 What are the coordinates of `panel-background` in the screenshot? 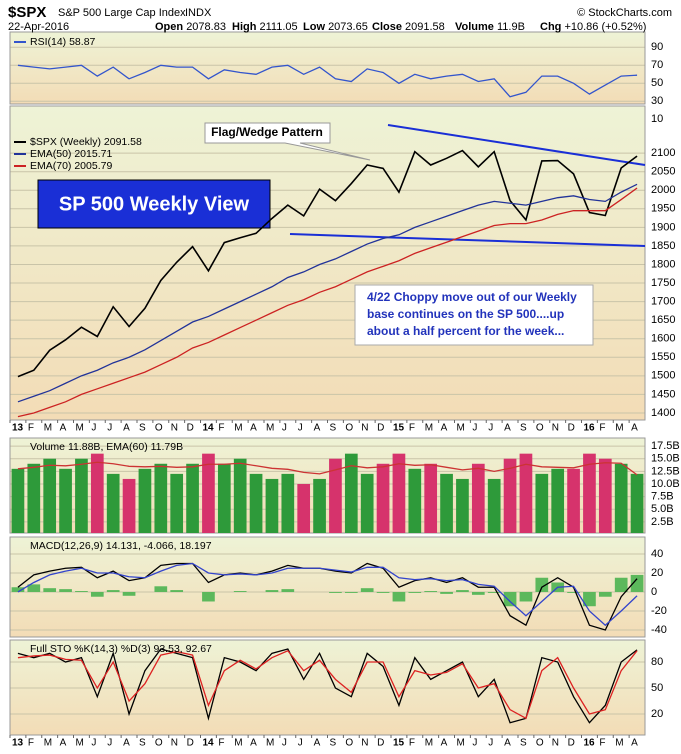 It's located at (327, 687).